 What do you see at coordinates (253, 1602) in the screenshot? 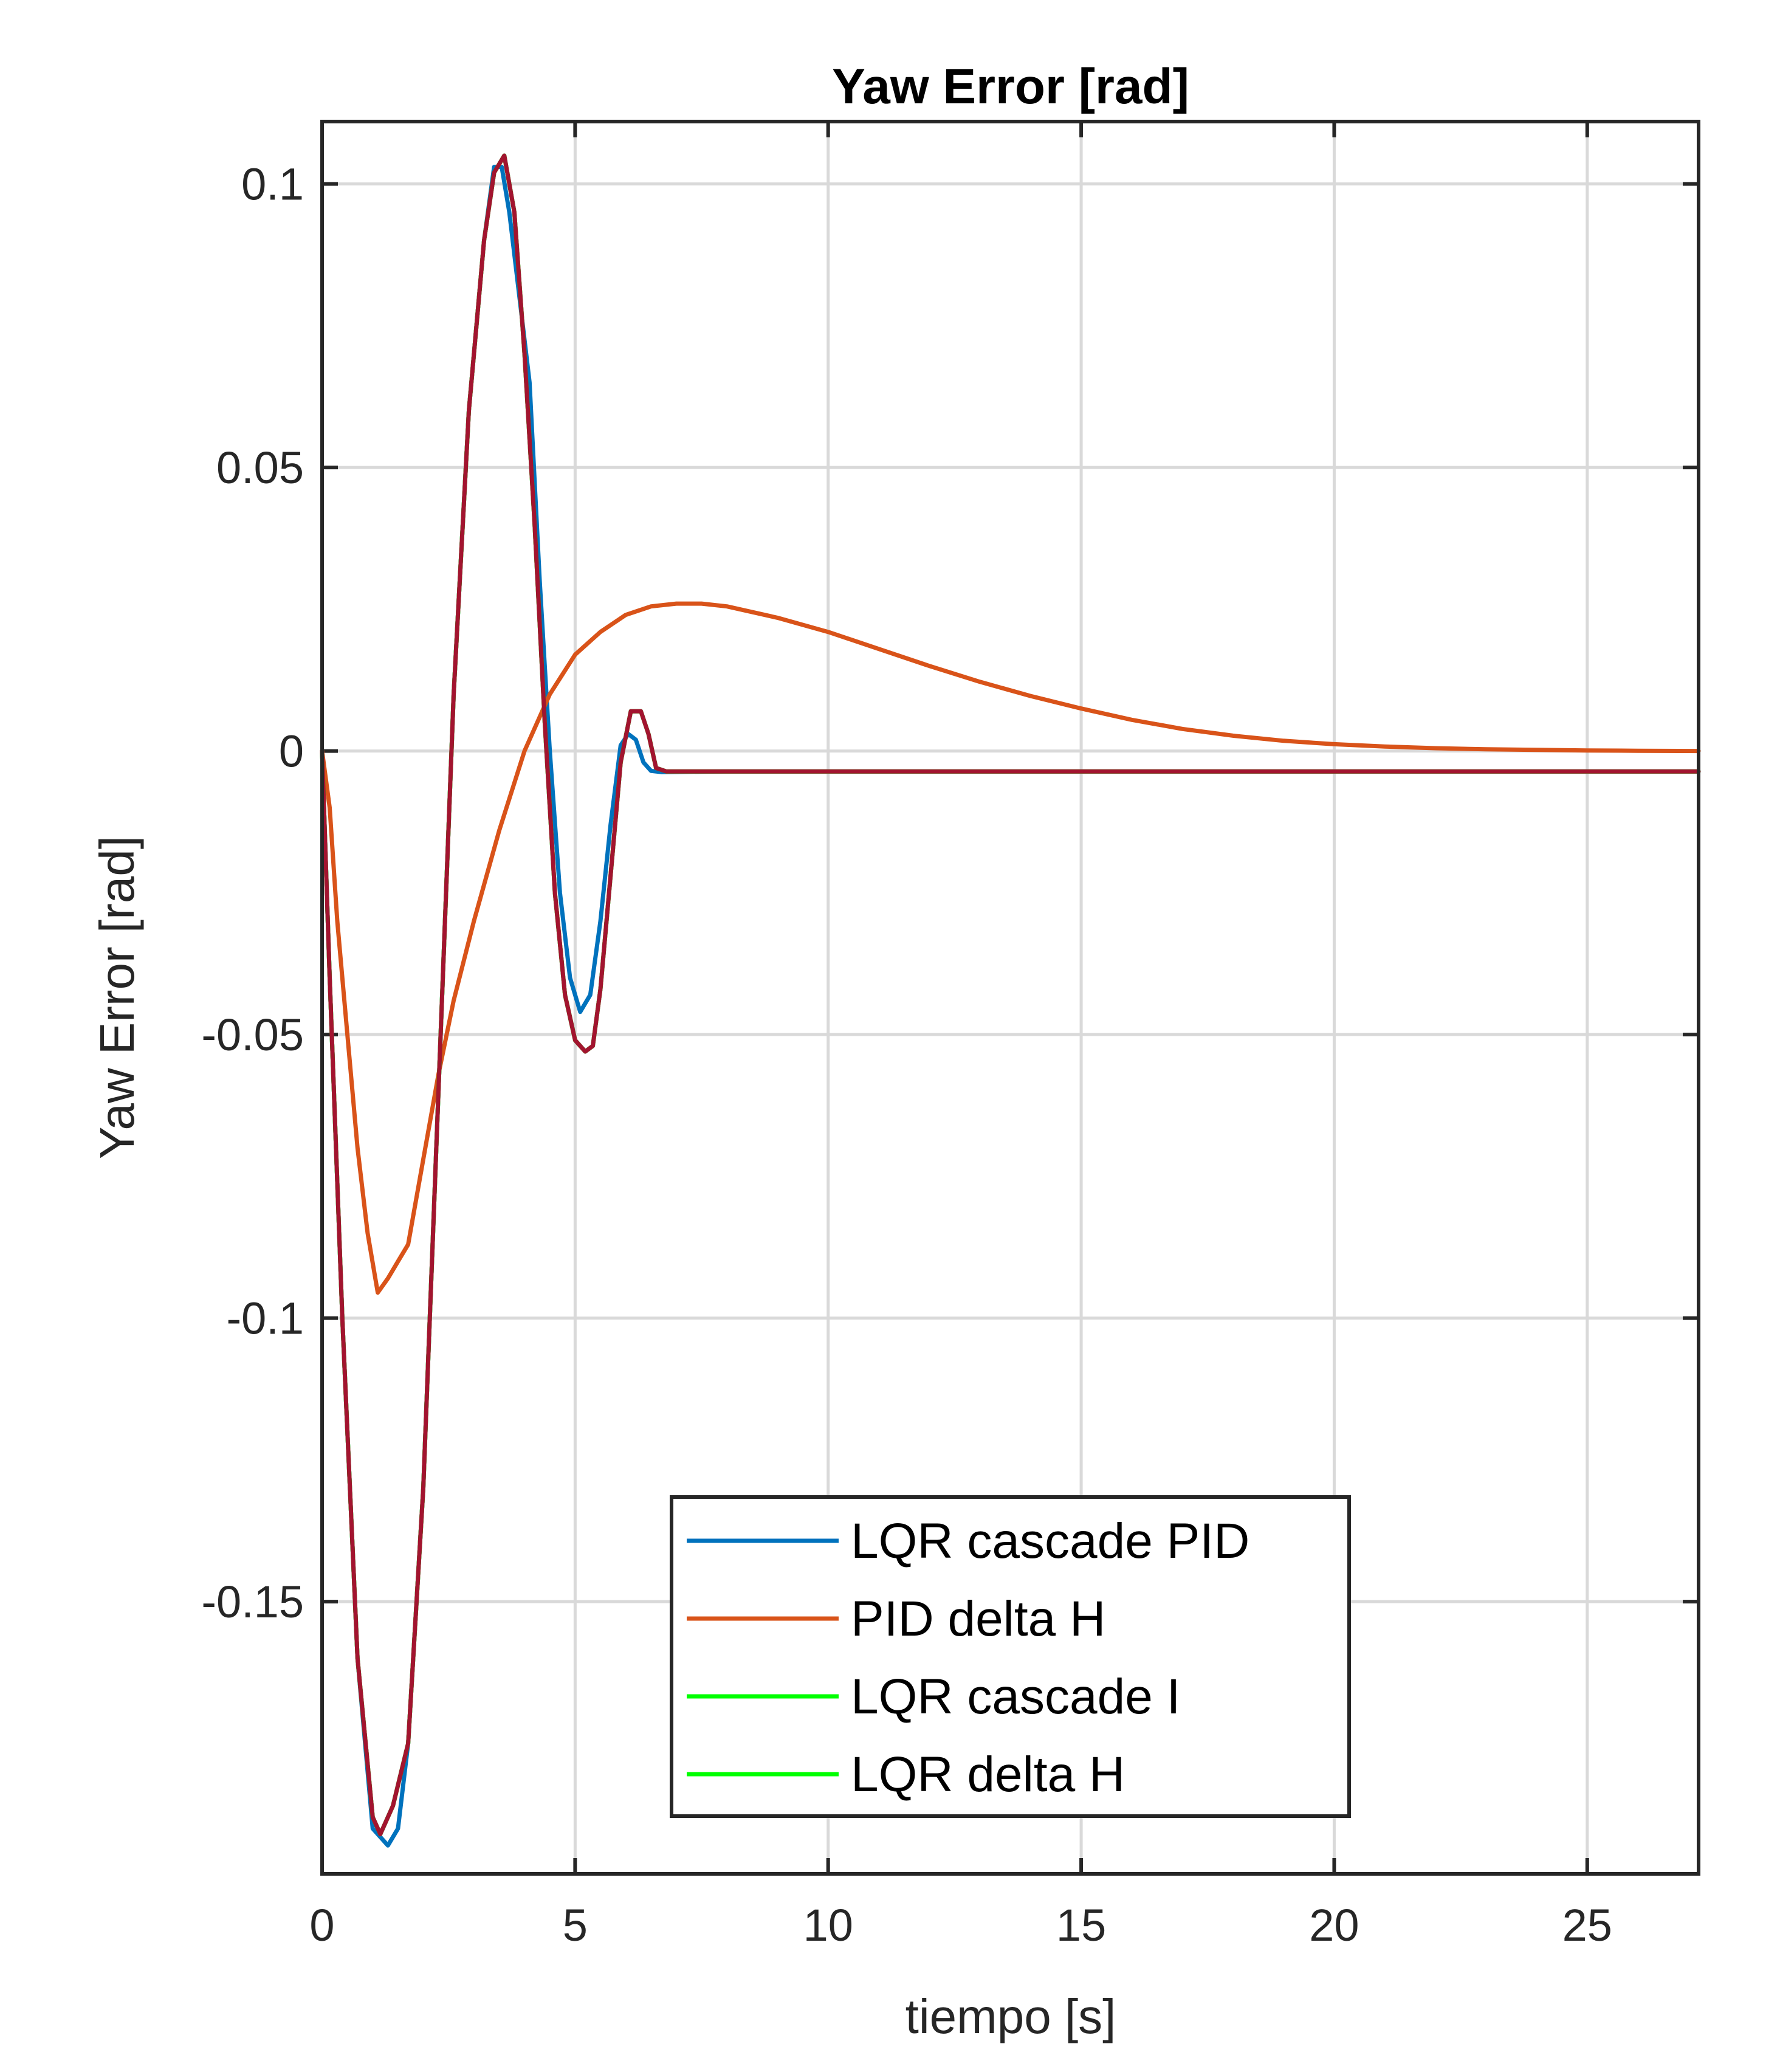
I see `y-tick-label: -0.15` at bounding box center [253, 1602].